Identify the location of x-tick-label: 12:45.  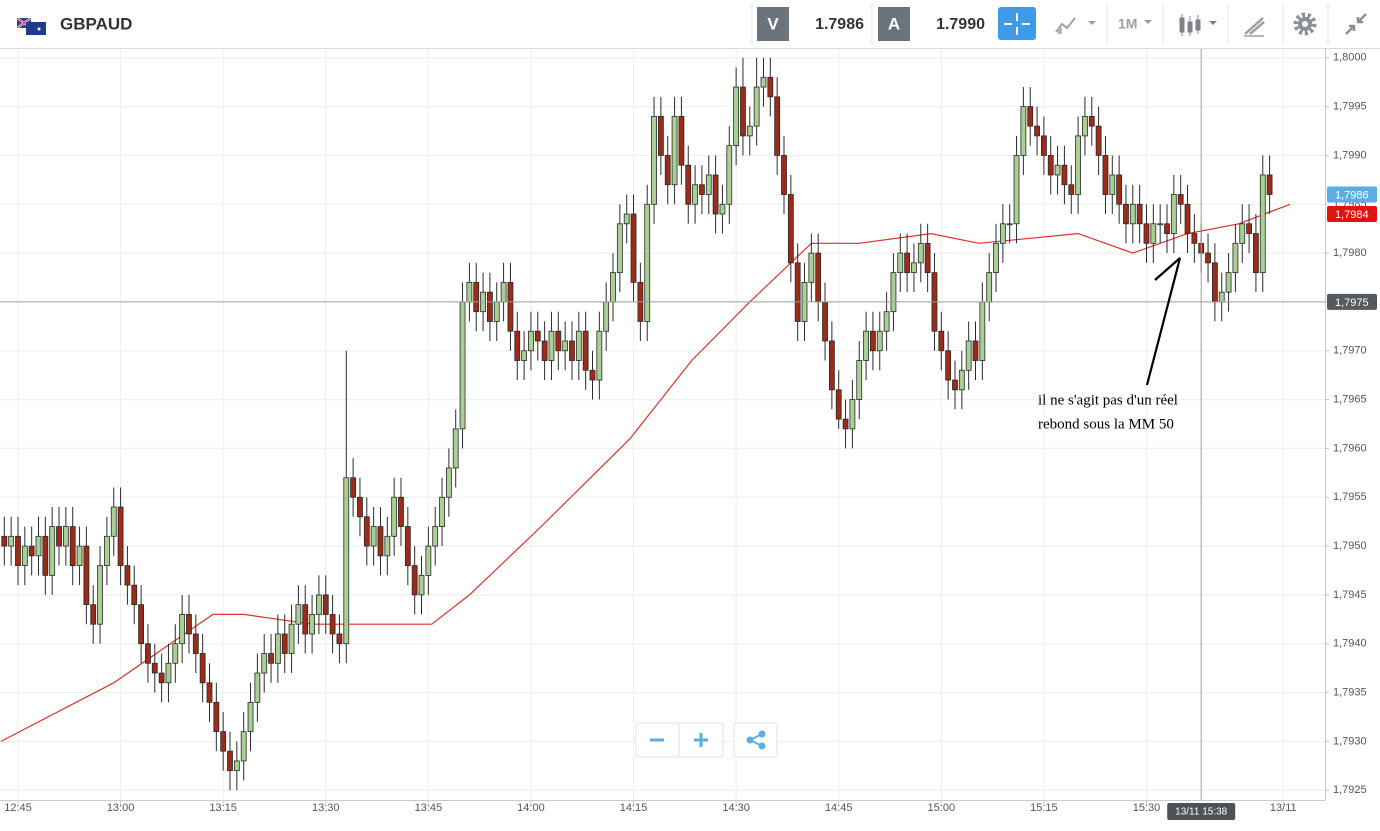
(18, 808).